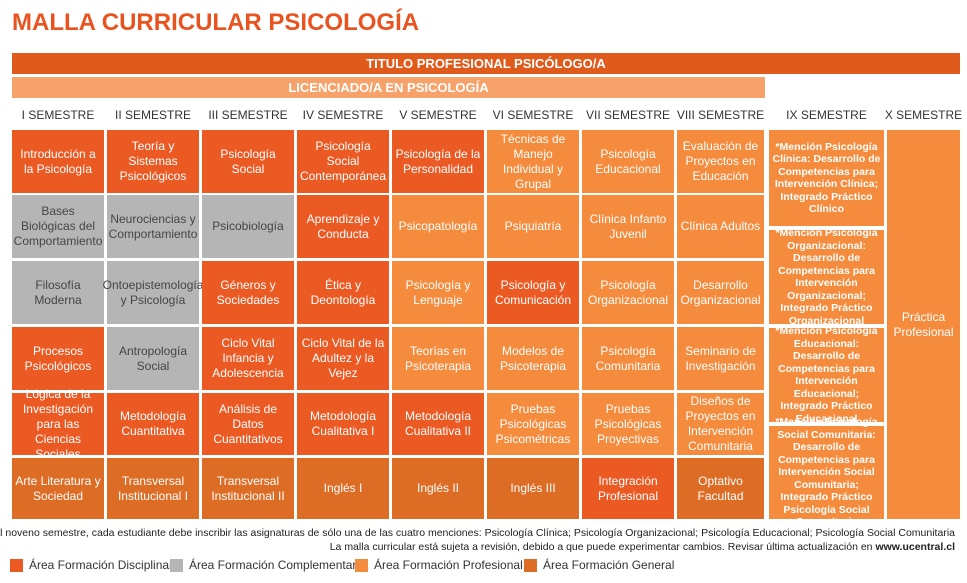  What do you see at coordinates (533, 292) in the screenshot?
I see `course-name: Psicología y Comunicación` at bounding box center [533, 292].